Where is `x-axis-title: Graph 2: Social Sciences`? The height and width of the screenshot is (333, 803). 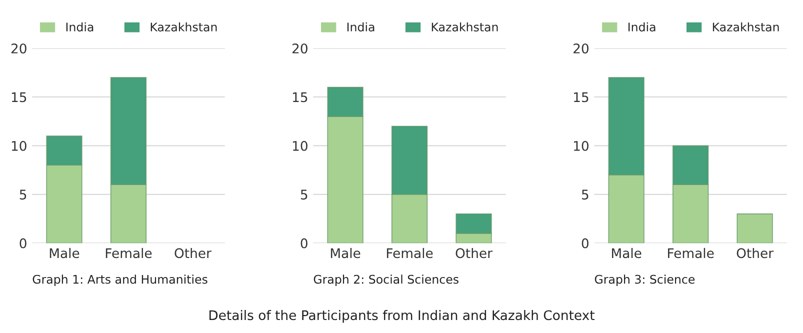 x-axis-title: Graph 2: Social Sciences is located at coordinates (386, 280).